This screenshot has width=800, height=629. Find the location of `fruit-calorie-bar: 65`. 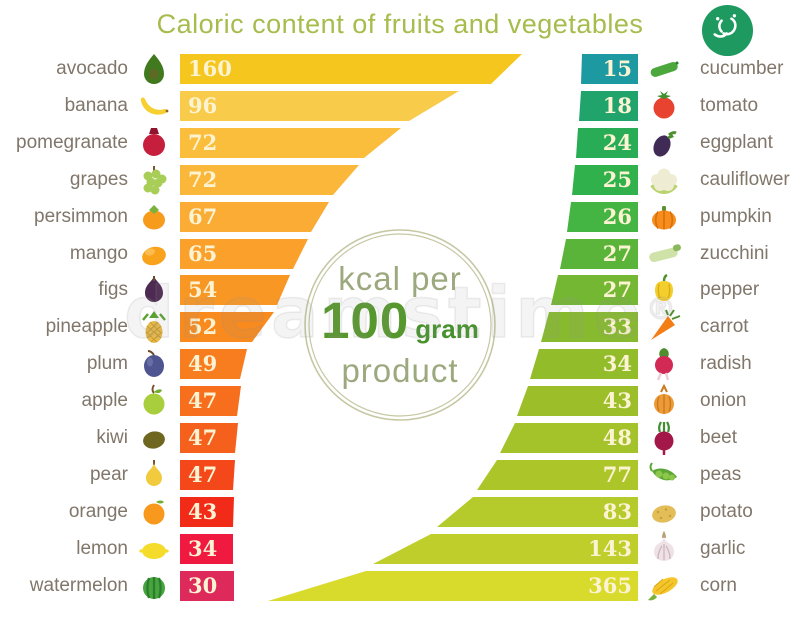

fruit-calorie-bar: 65 is located at coordinates (244, 254).